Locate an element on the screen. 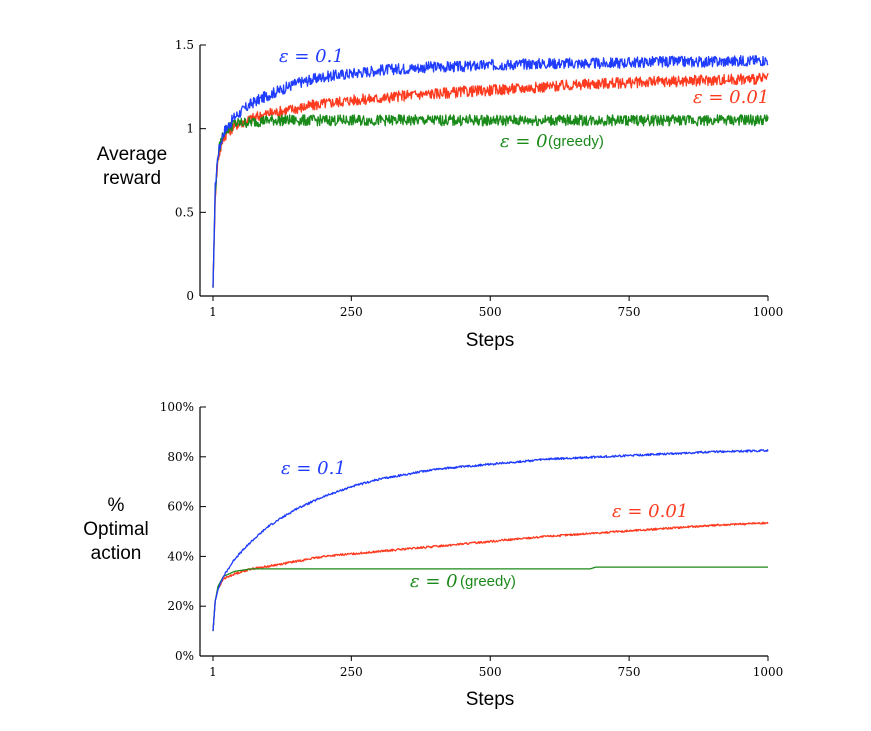  y-tick-label: 0.5 is located at coordinates (184, 212).